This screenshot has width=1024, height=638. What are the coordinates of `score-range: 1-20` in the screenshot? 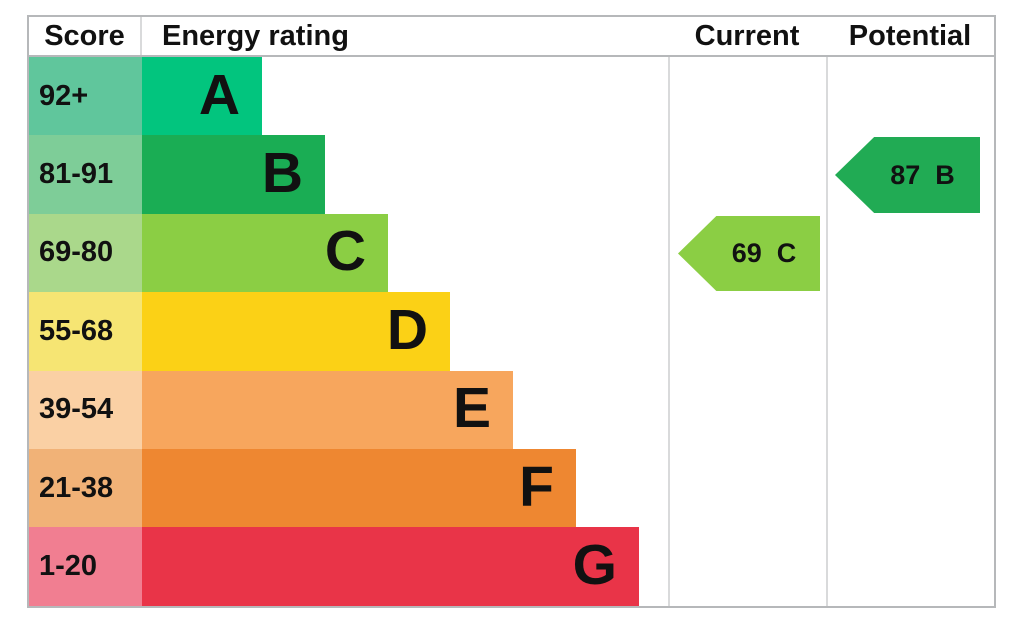 It's located at (85, 566).